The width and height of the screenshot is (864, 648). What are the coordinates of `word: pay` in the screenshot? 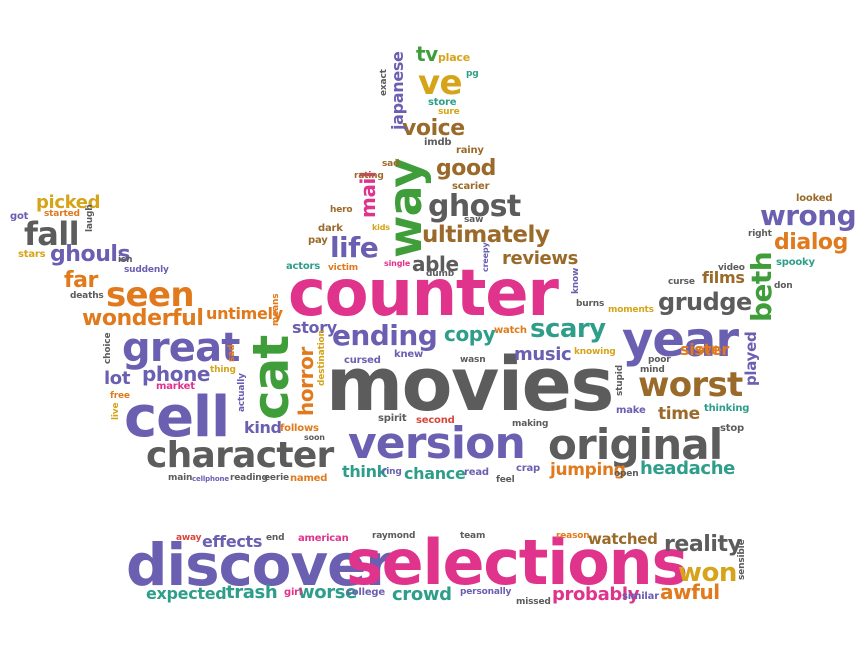 It's located at (318, 240).